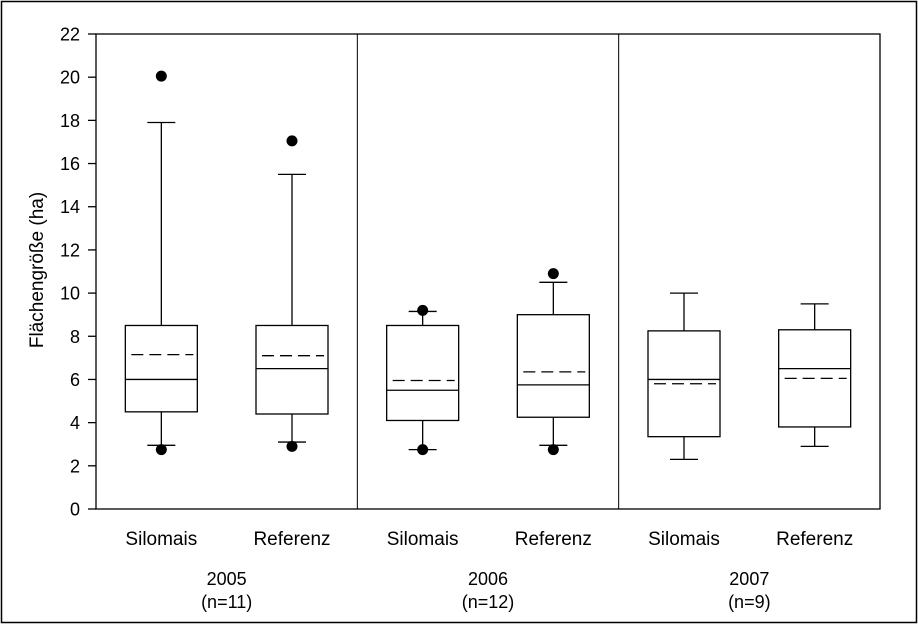 The image size is (918, 624). What do you see at coordinates (75, 337) in the screenshot?
I see `y-tick-label: 8` at bounding box center [75, 337].